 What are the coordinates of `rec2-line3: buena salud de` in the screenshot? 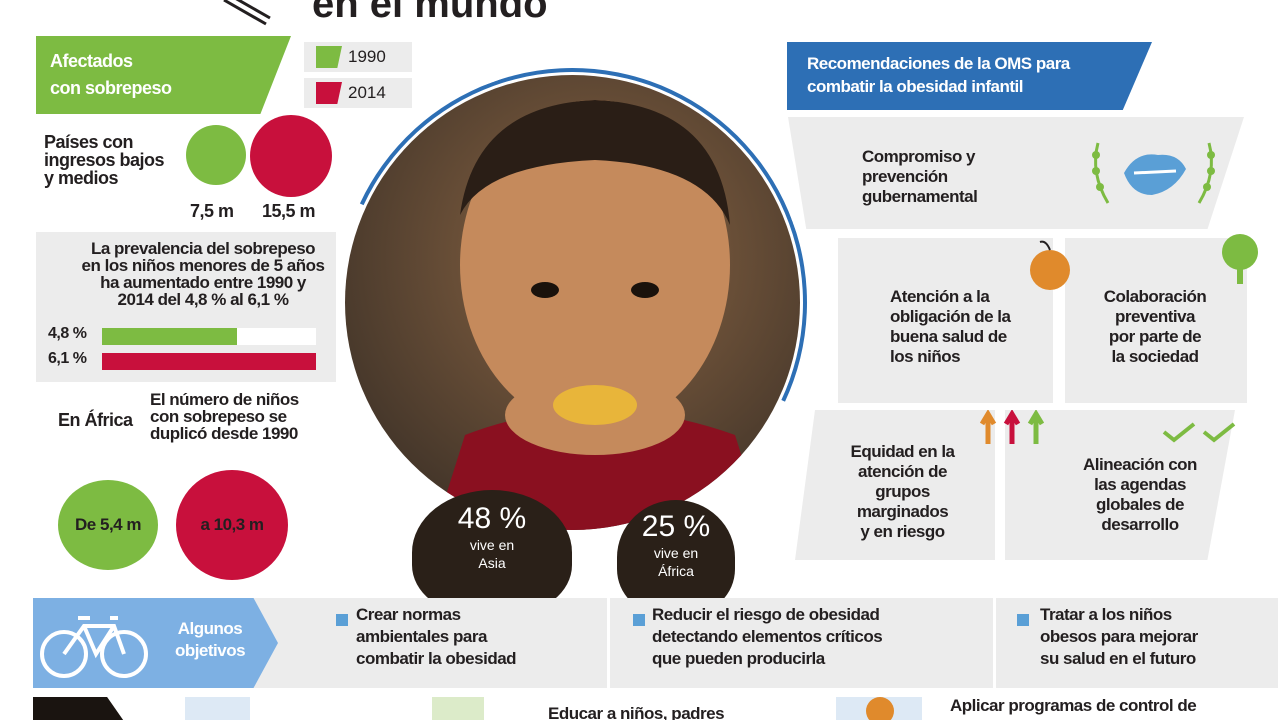 It's located at (948, 336).